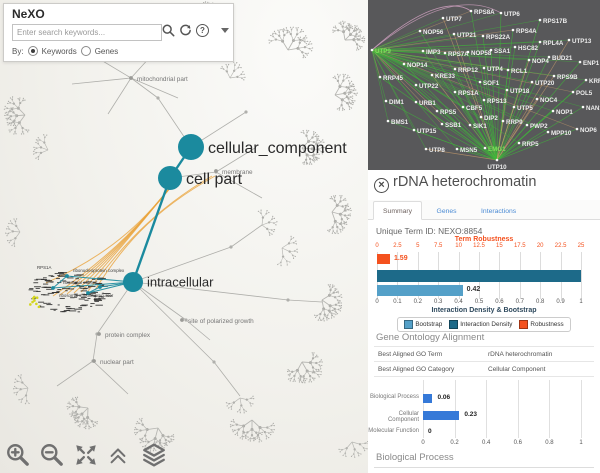 This screenshot has width=600, height=473. Describe the element at coordinates (430, 337) in the screenshot. I see `go-alignment-heading: Gene Ontology Alignment` at that location.